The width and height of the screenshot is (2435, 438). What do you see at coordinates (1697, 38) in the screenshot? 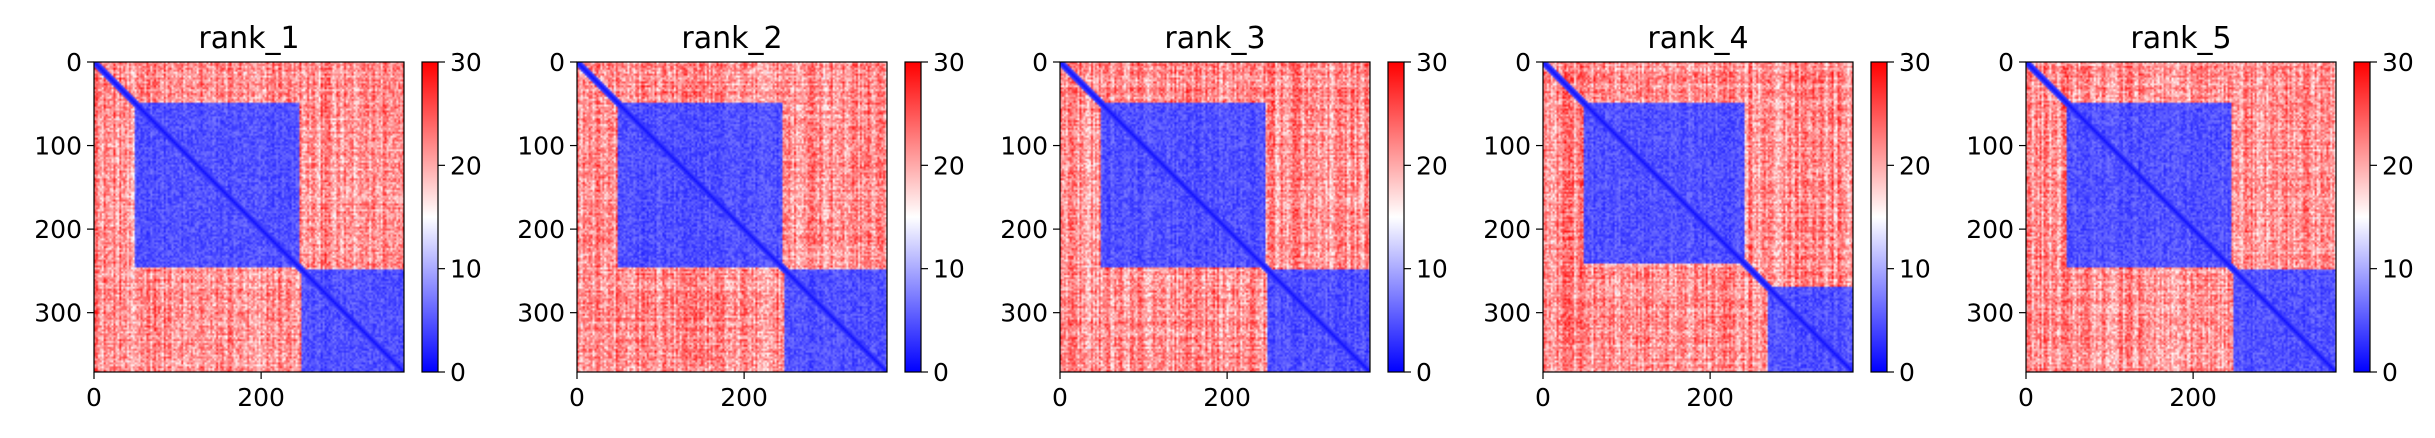
I see `panel-title: rank_4` at bounding box center [1697, 38].